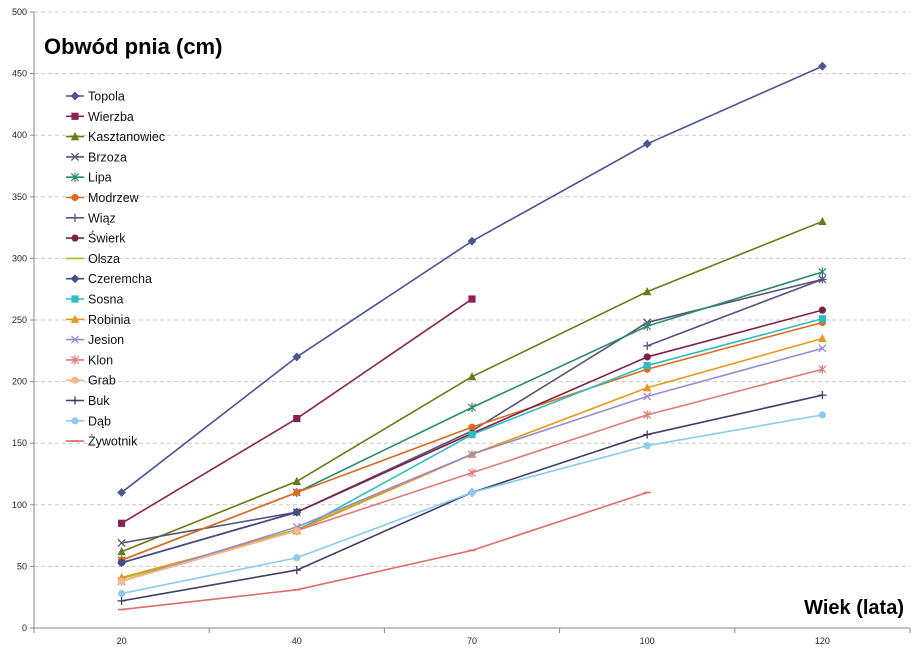 The image size is (916, 659). What do you see at coordinates (115, 137) in the screenshot?
I see `legend-item: Kasztanowiec` at bounding box center [115, 137].